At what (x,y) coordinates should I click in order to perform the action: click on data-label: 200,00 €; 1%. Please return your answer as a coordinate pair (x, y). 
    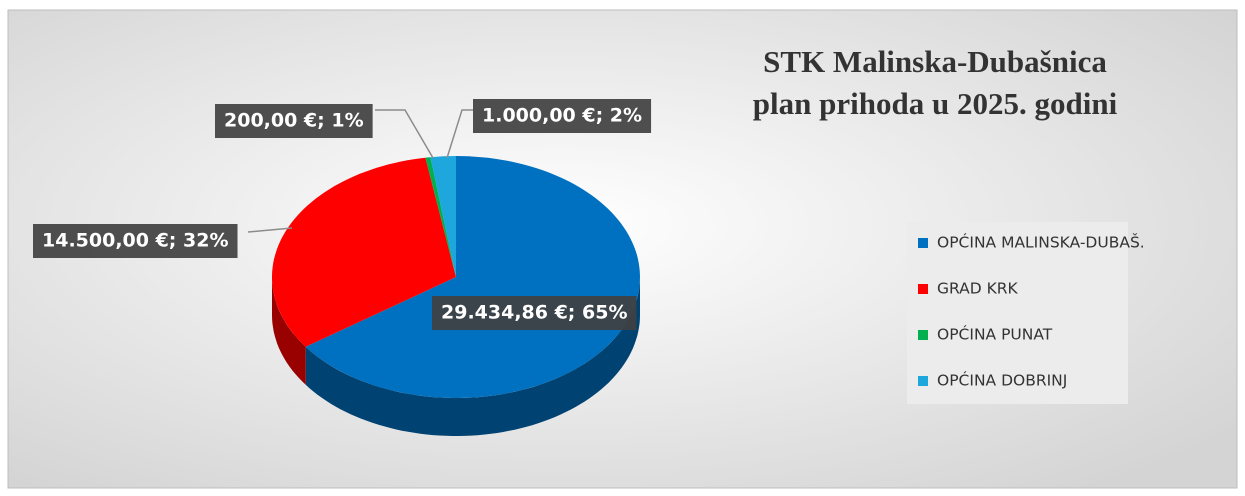
    Looking at the image, I should click on (294, 121).